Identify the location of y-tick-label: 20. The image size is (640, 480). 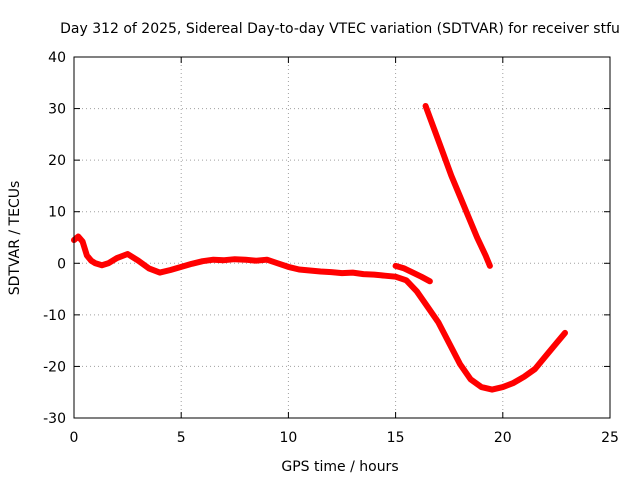
(57, 161).